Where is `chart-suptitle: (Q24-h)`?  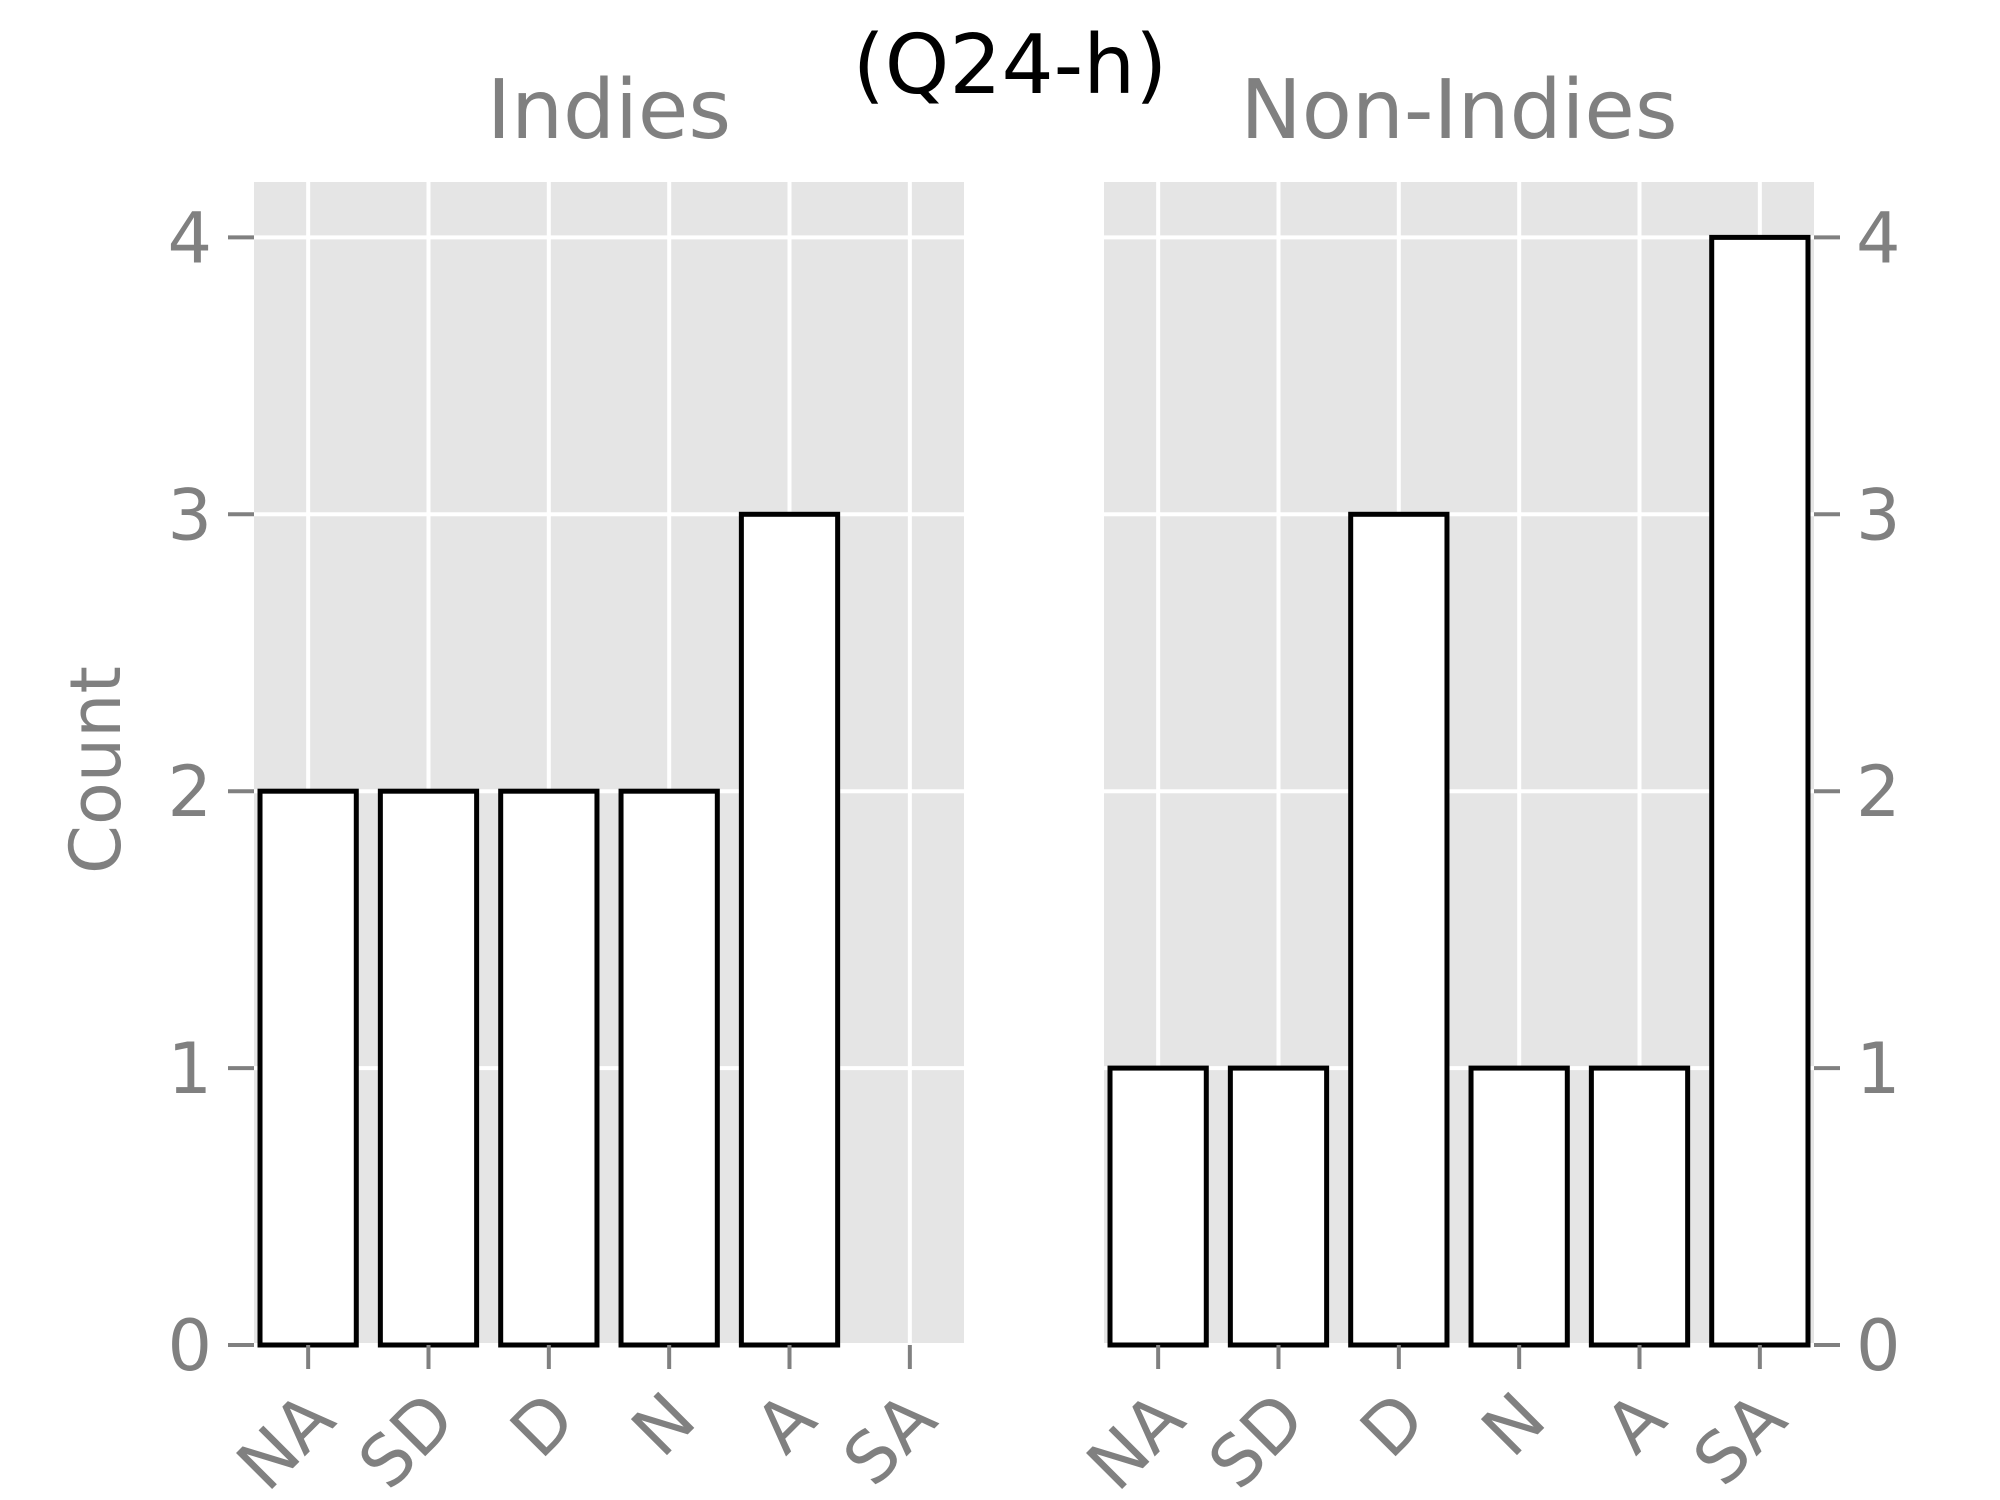
chart-suptitle: (Q24-h) is located at coordinates (1010, 65).